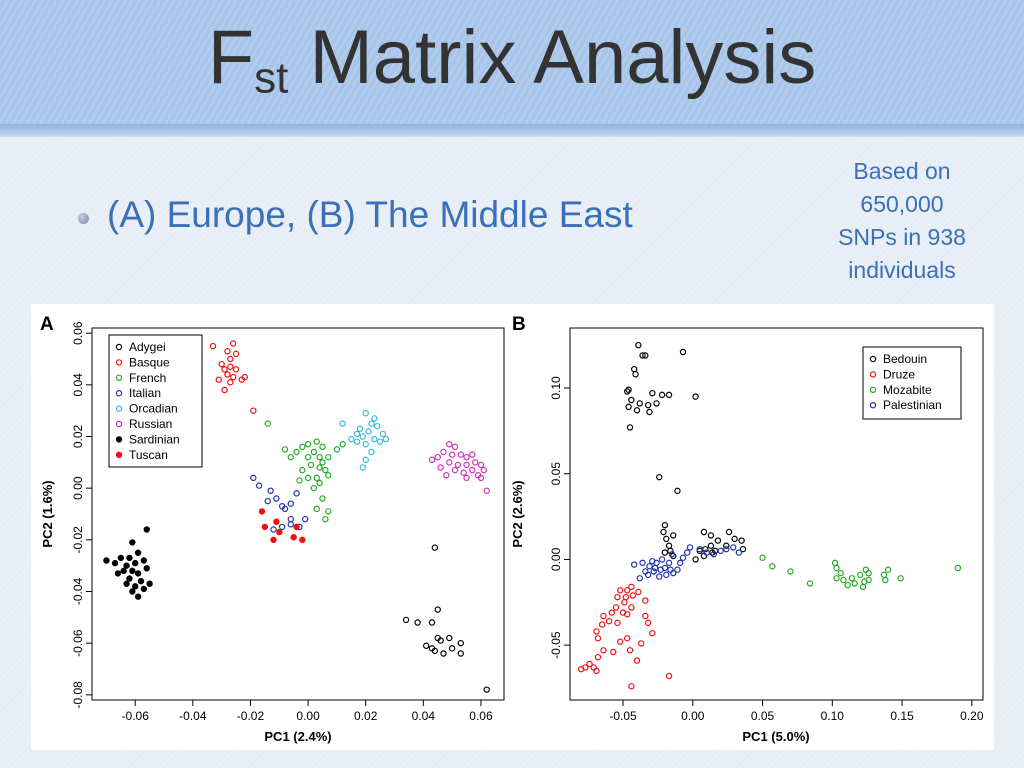 The image size is (1024, 768). Describe the element at coordinates (83, 218) in the screenshot. I see `bullet-icon` at that location.